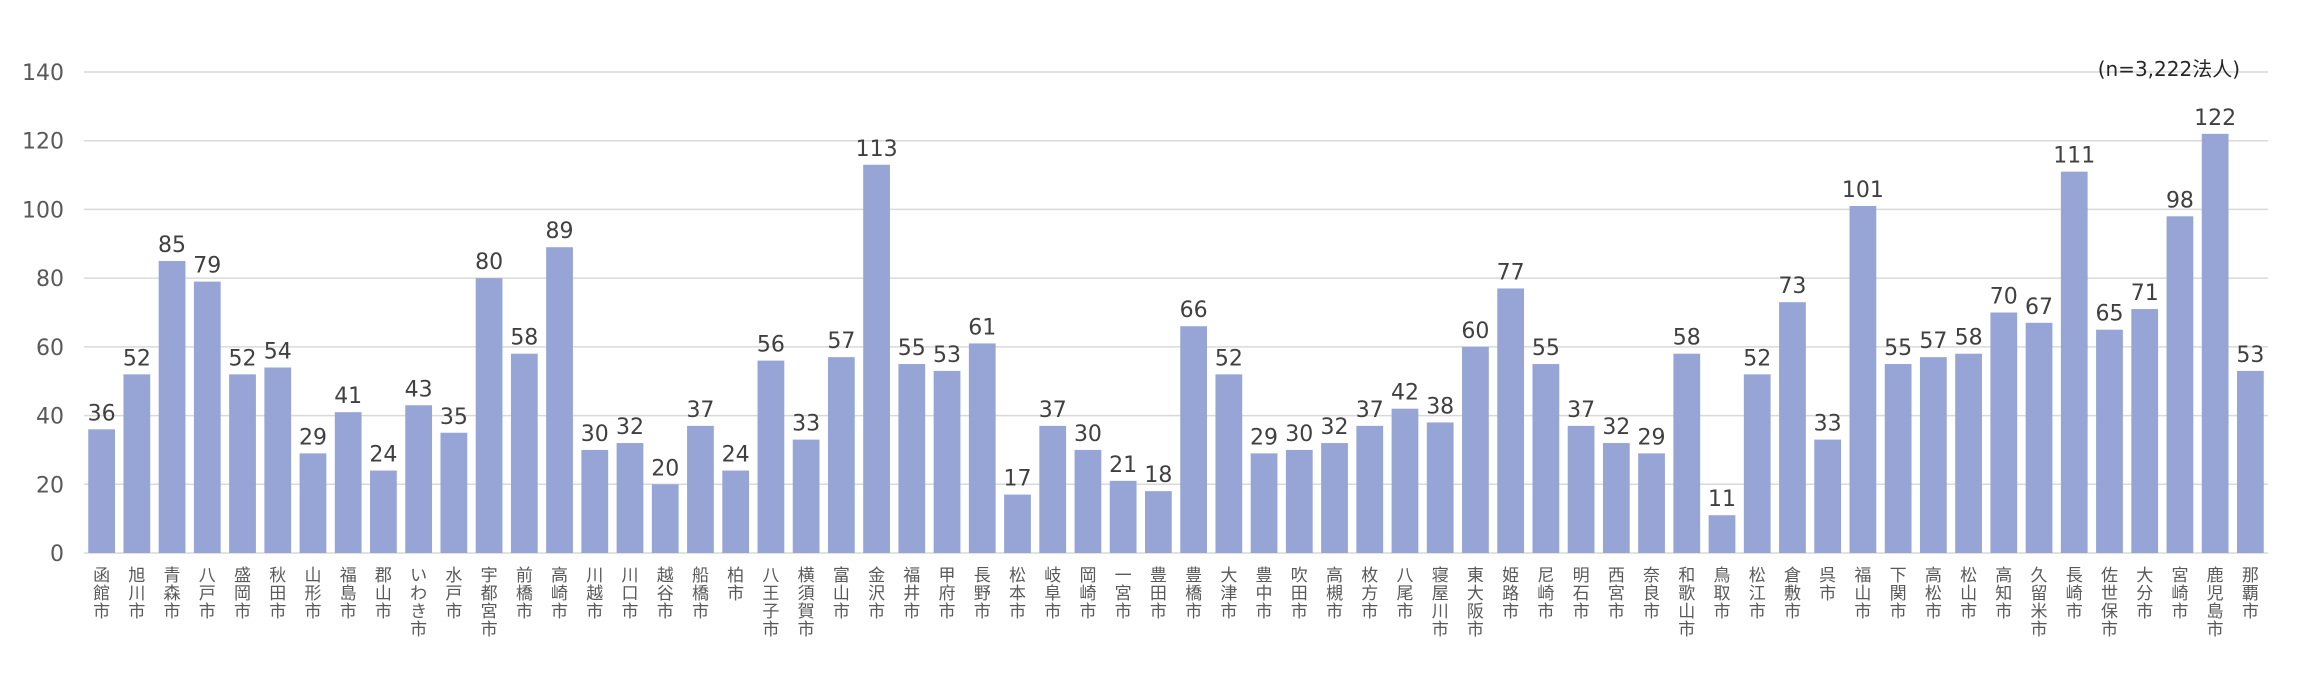  I want to click on y-tick-label: 120, so click(43, 142).